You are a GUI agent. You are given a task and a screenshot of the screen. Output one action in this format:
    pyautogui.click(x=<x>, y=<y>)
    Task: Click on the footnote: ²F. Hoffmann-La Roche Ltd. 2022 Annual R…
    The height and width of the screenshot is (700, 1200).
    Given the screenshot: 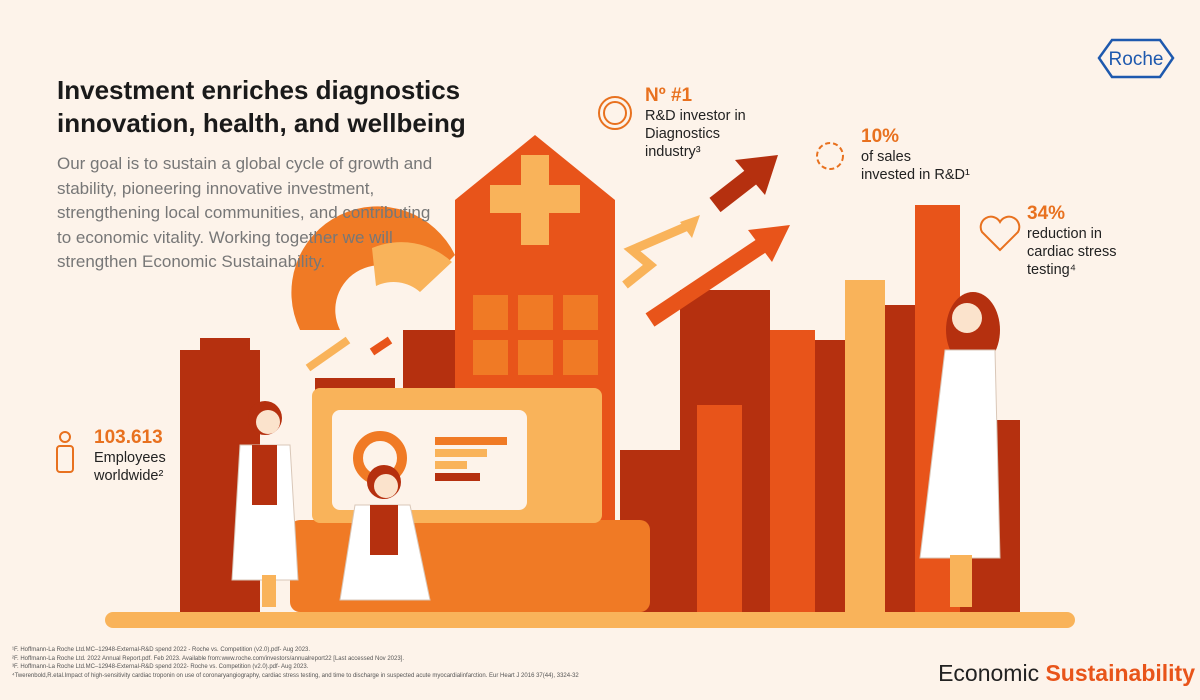 What is the action you would take?
    pyautogui.click(x=208, y=658)
    